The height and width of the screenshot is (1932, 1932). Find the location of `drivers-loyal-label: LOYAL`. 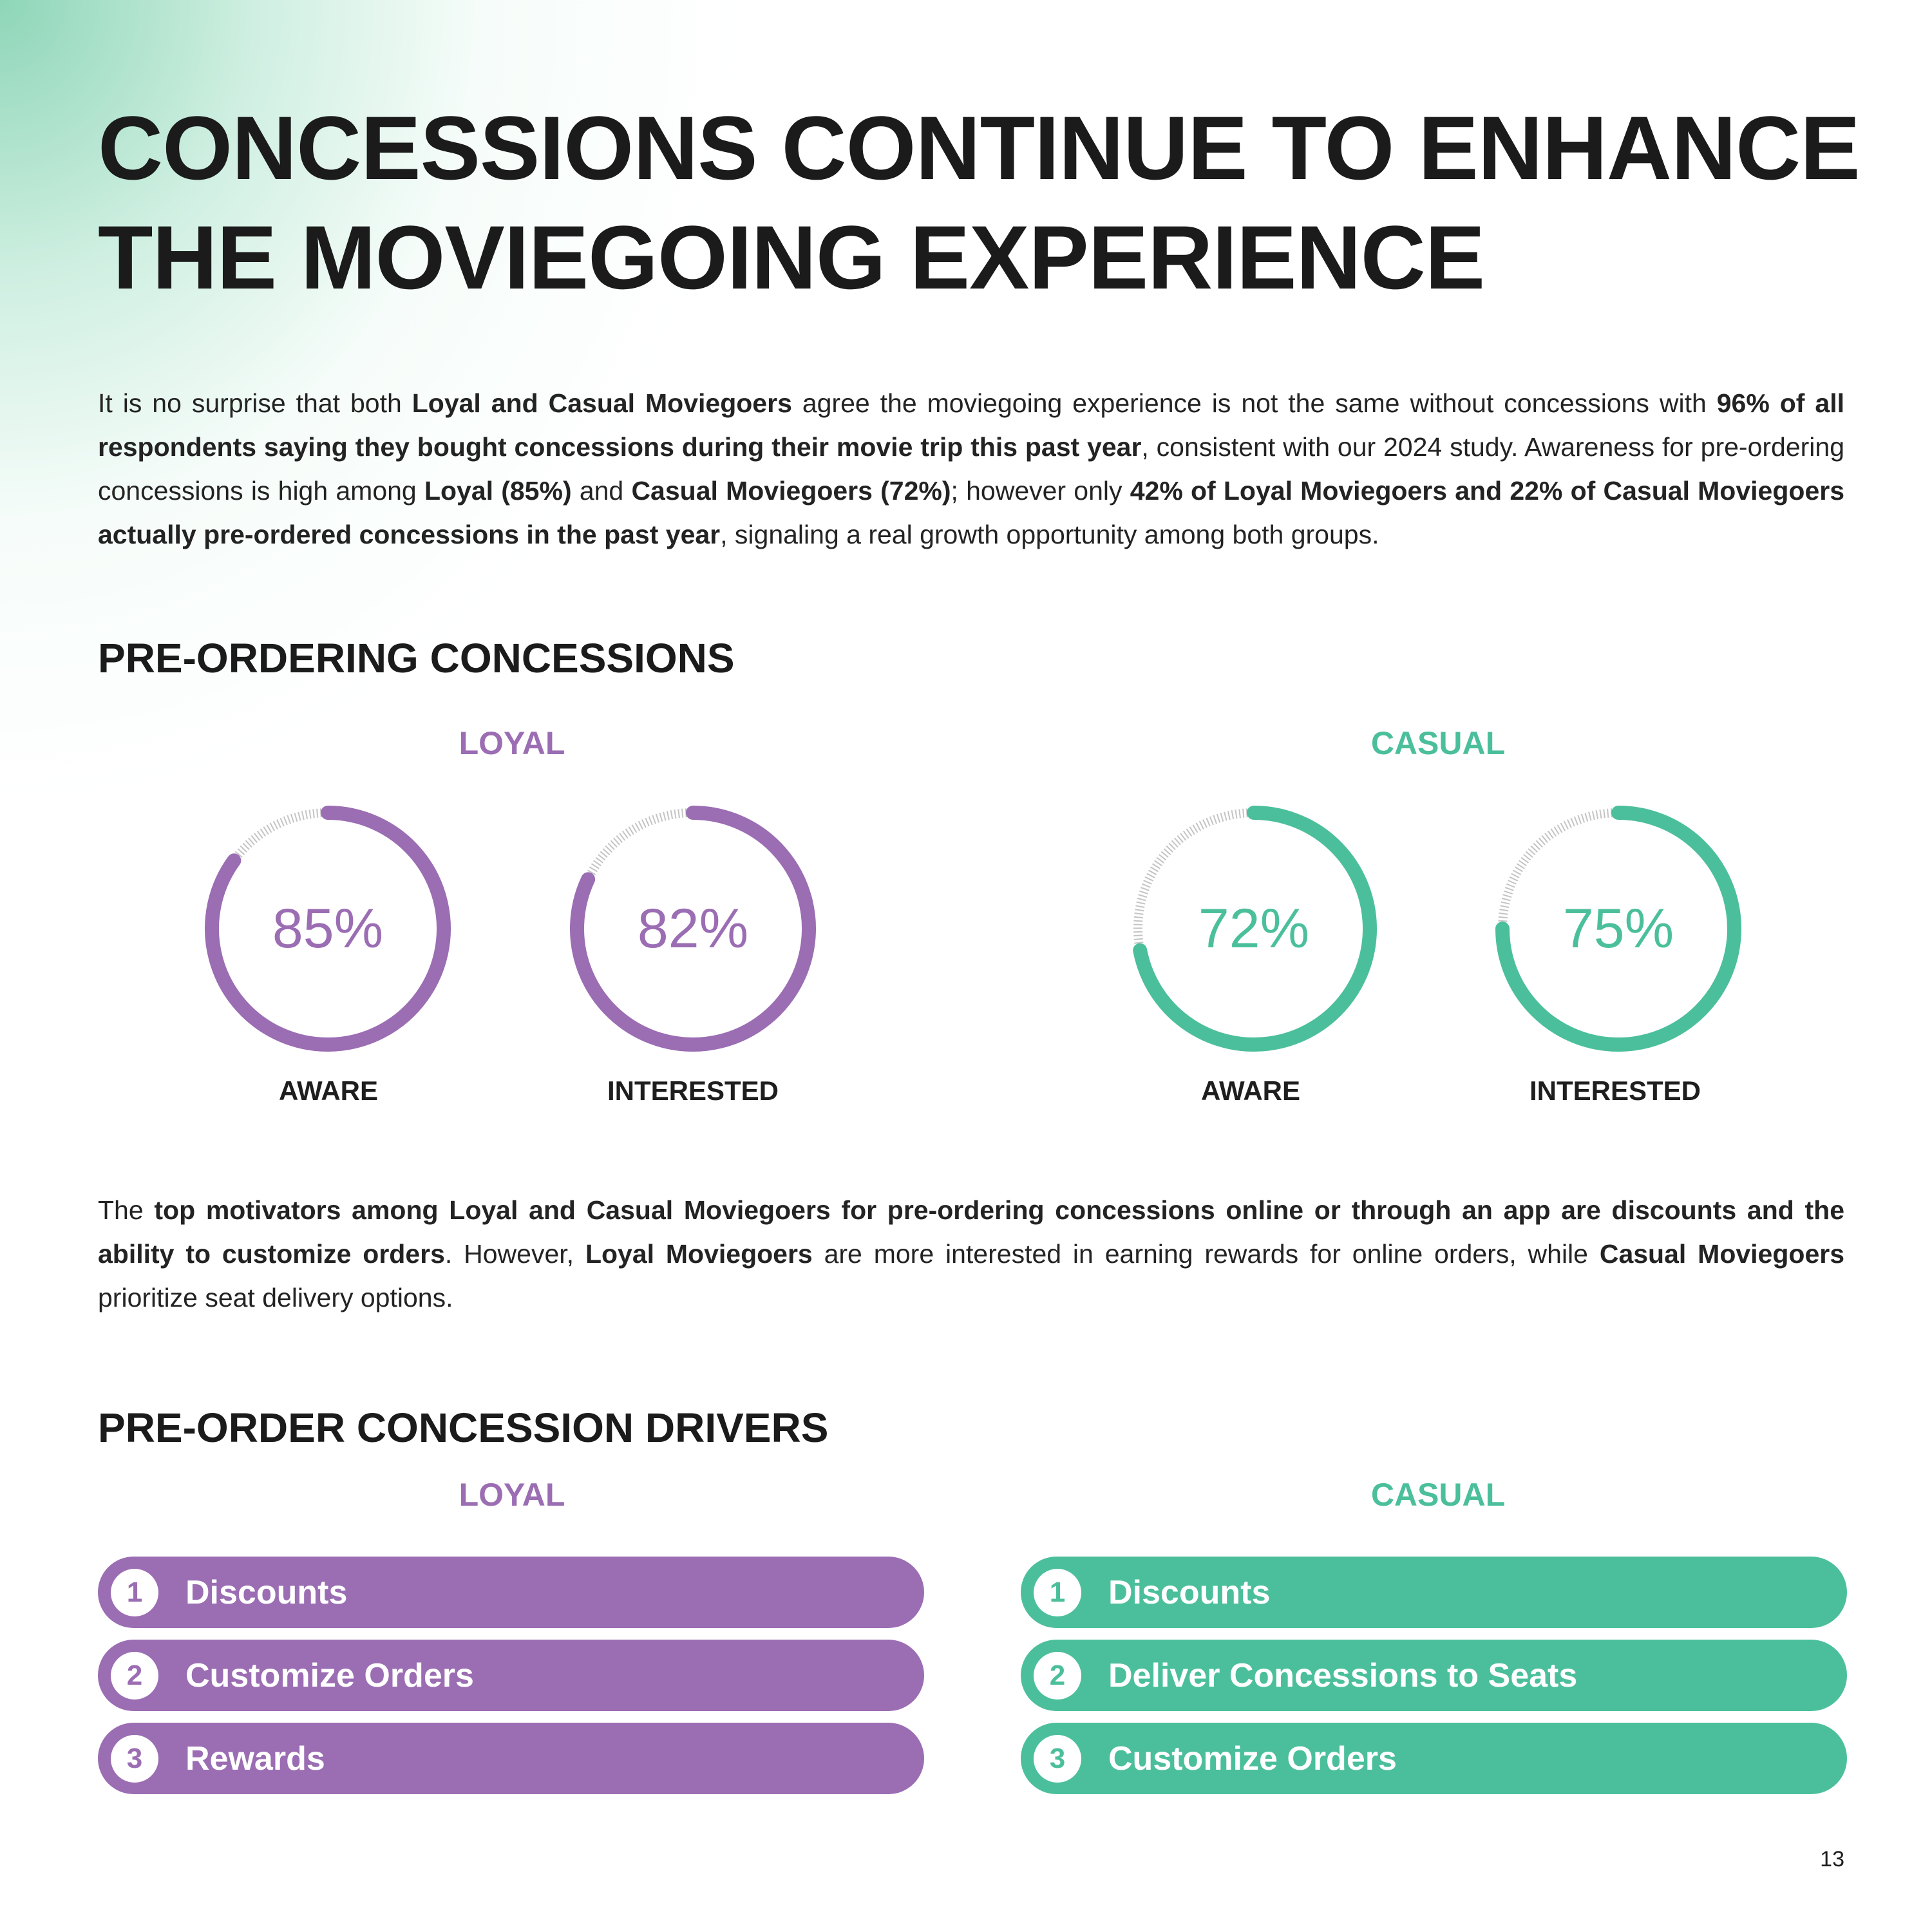

drivers-loyal-label: LOYAL is located at coordinates (512, 1495).